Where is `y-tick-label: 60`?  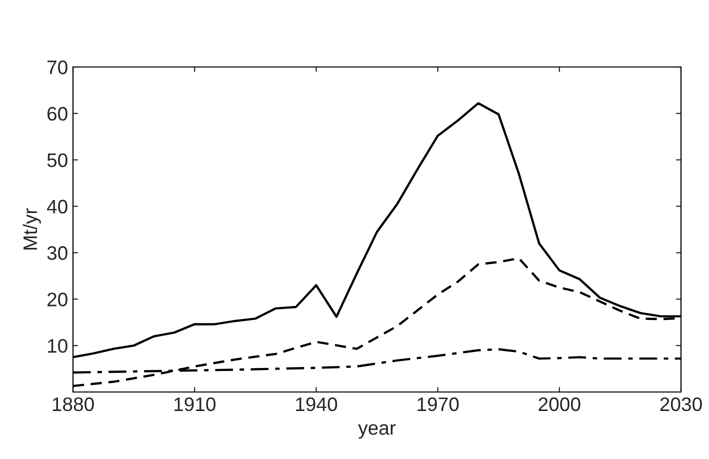
y-tick-label: 60 is located at coordinates (58, 113).